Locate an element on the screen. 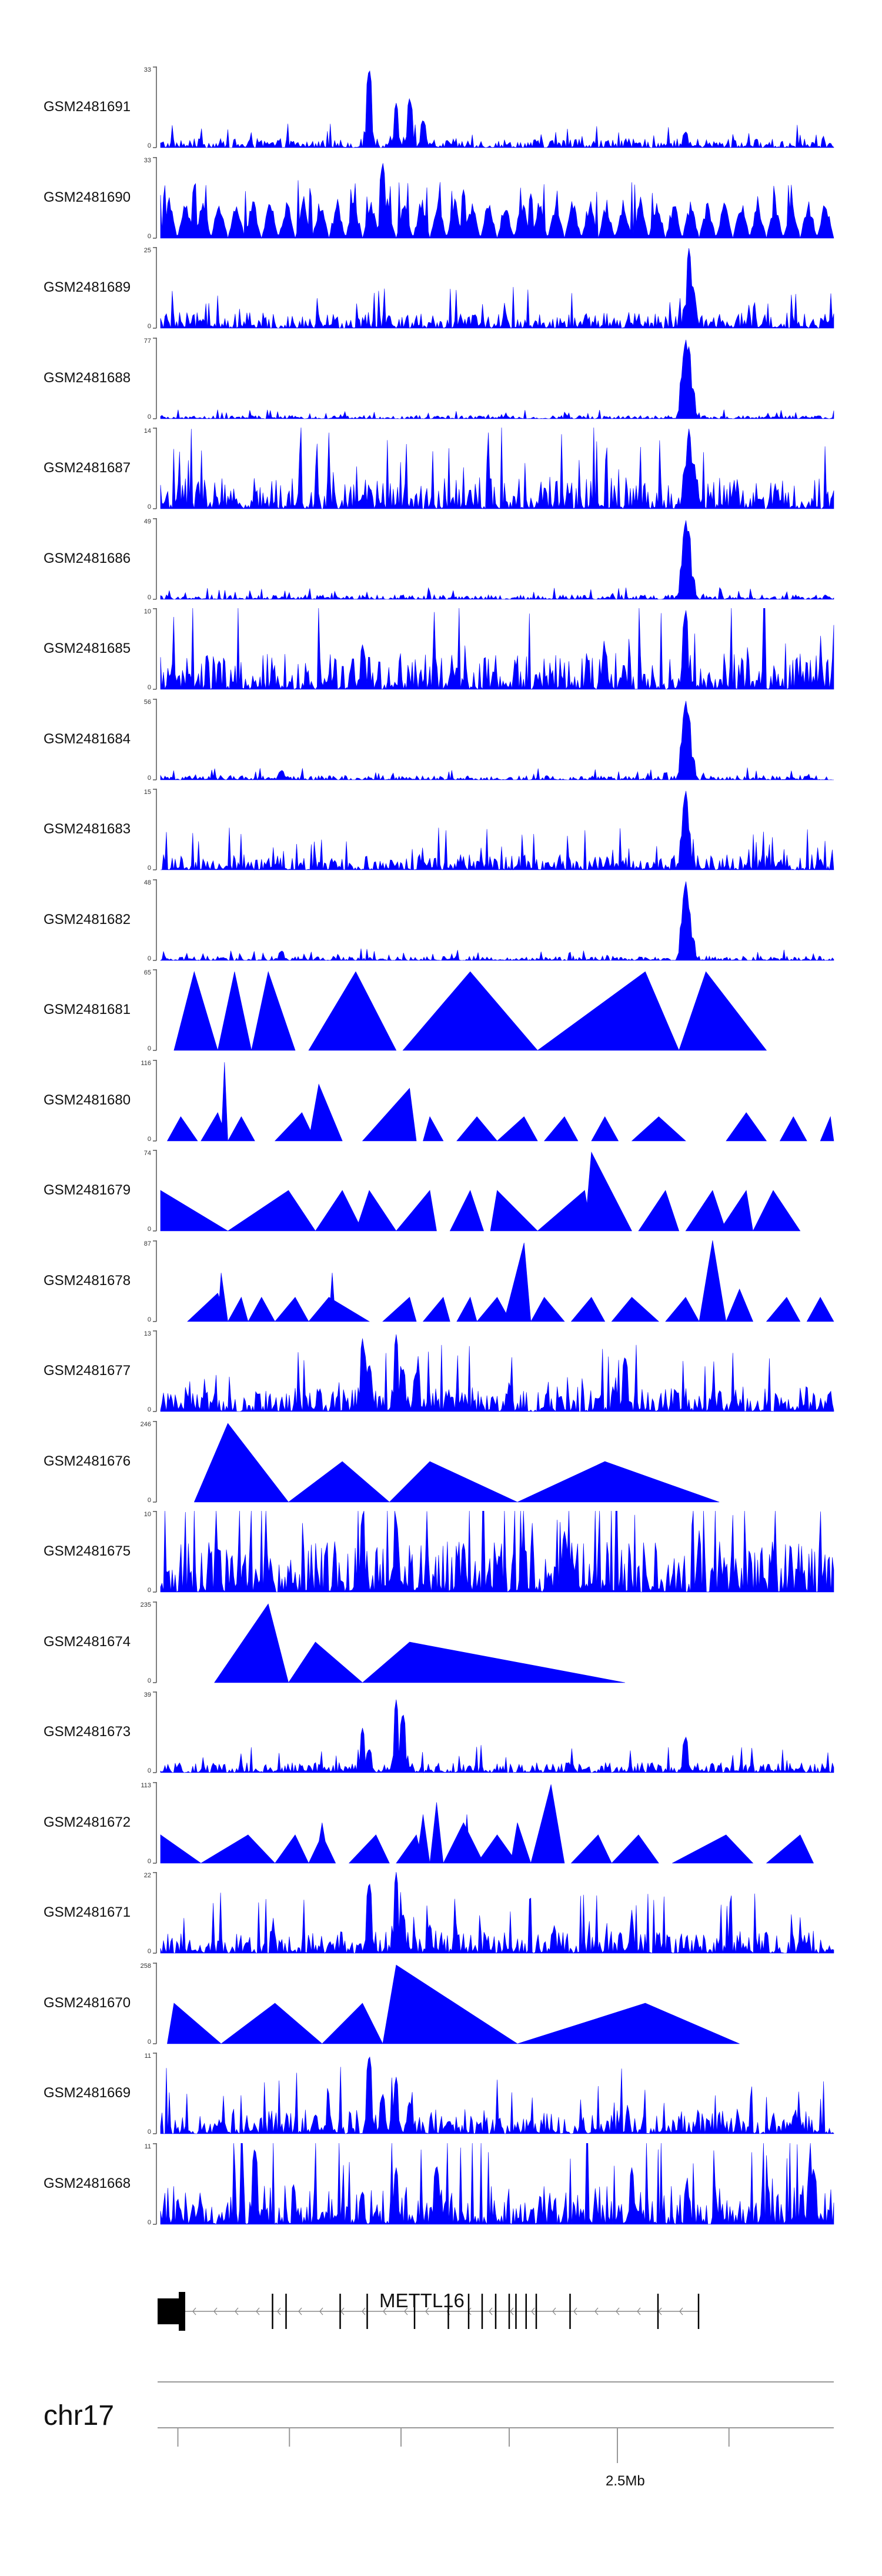 This screenshot has height=2576, width=882. track-GSM2481673: GSM2481673 39 0 is located at coordinates (441, 1734).